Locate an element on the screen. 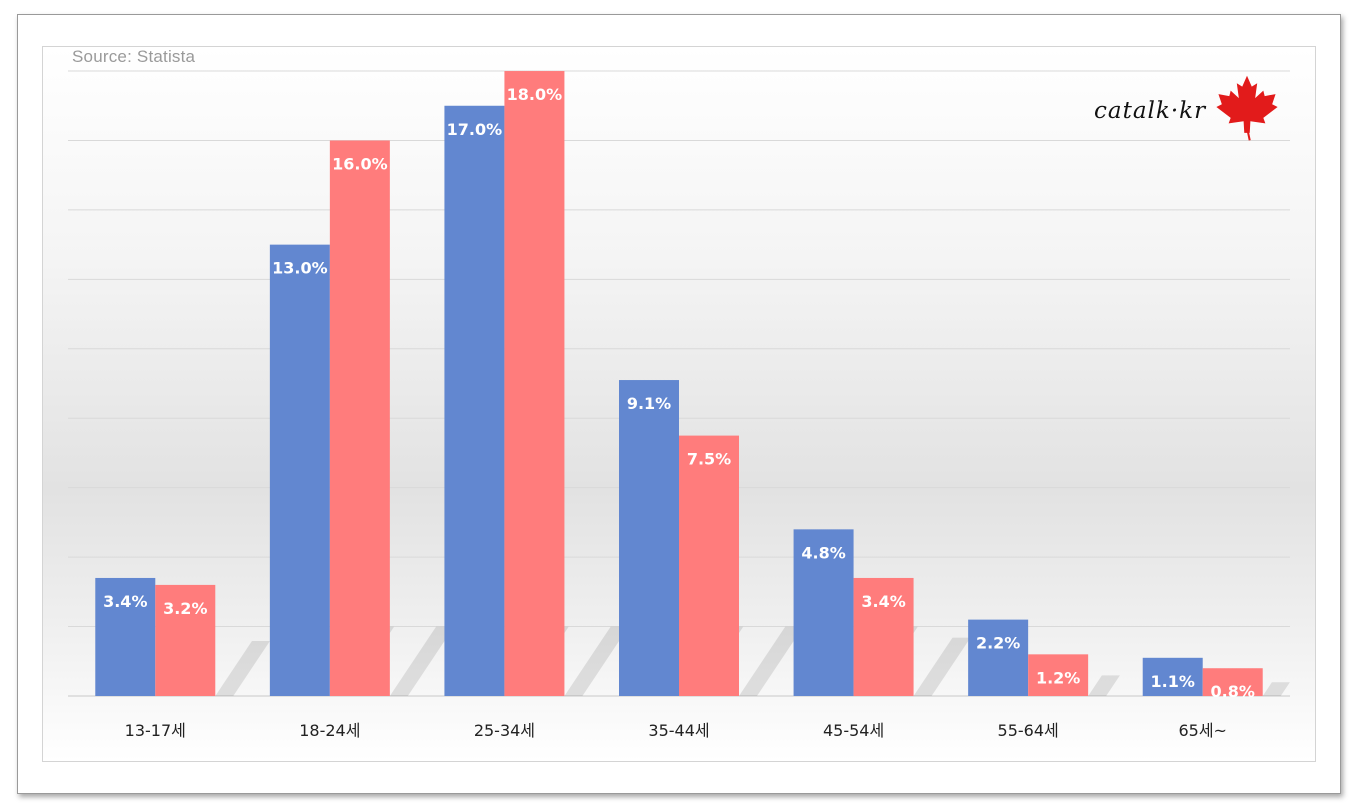  data-label: 16.0% is located at coordinates (360, 163).